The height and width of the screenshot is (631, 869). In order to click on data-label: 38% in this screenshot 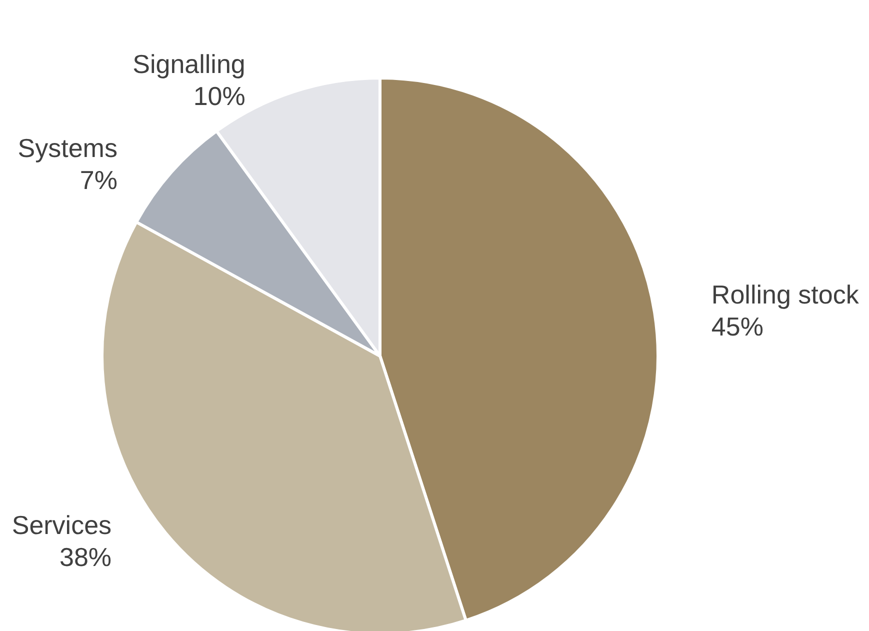, I will do `click(86, 557)`.